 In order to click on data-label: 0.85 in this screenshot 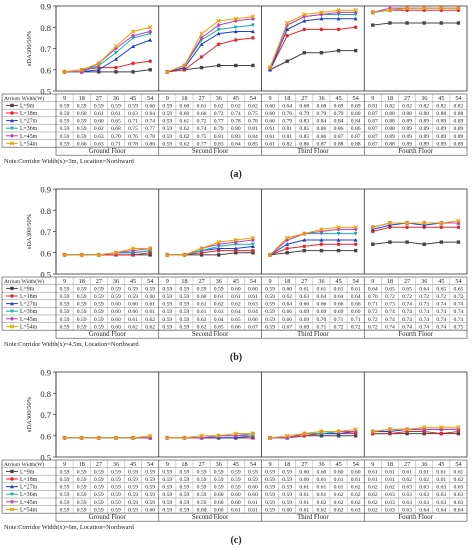, I will do `click(304, 129)`.